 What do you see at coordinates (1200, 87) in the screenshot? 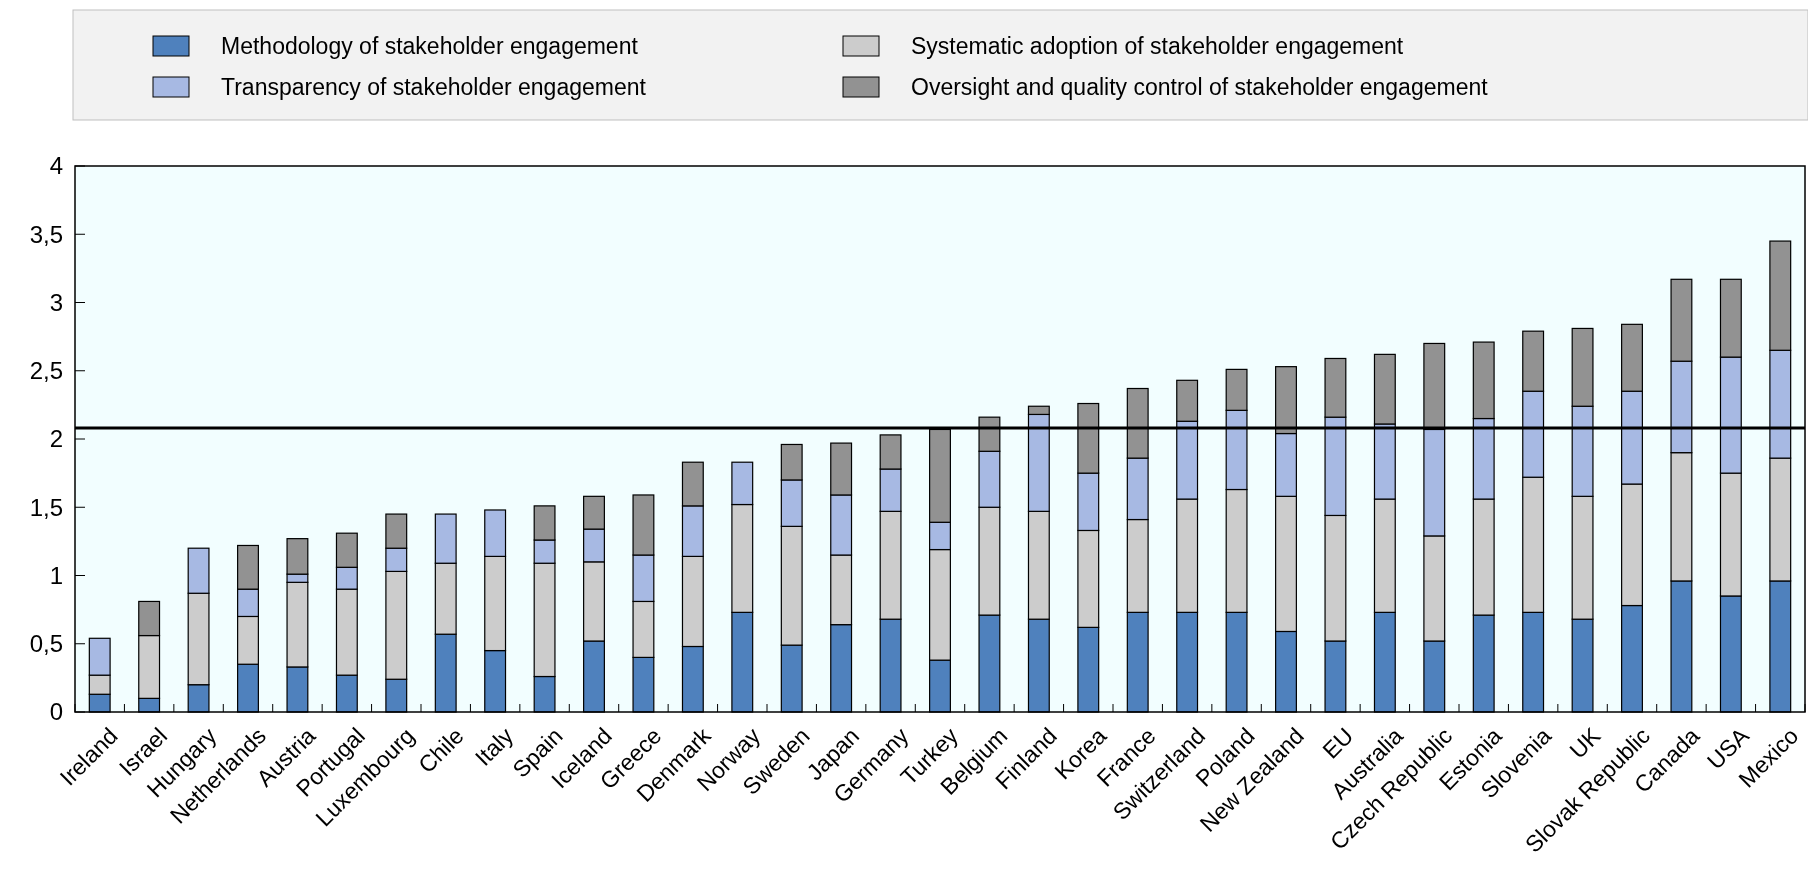
I see `legend-label: Oversight and quality control of stakeholder engagement` at bounding box center [1200, 87].